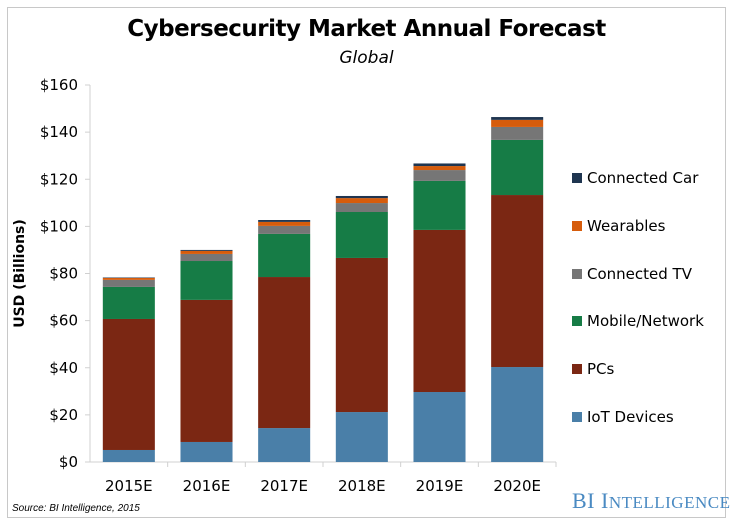 The height and width of the screenshot is (524, 733). What do you see at coordinates (669, 502) in the screenshot?
I see `brand-word-rest: NTELLIGENCE` at bounding box center [669, 502].